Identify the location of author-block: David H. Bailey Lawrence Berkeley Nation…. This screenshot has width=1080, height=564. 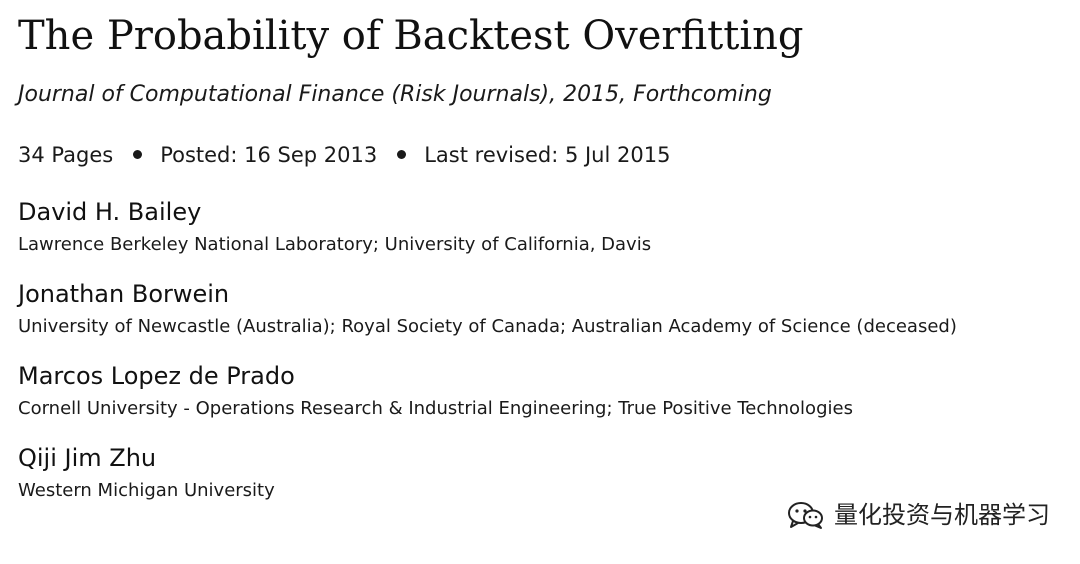
(540, 227).